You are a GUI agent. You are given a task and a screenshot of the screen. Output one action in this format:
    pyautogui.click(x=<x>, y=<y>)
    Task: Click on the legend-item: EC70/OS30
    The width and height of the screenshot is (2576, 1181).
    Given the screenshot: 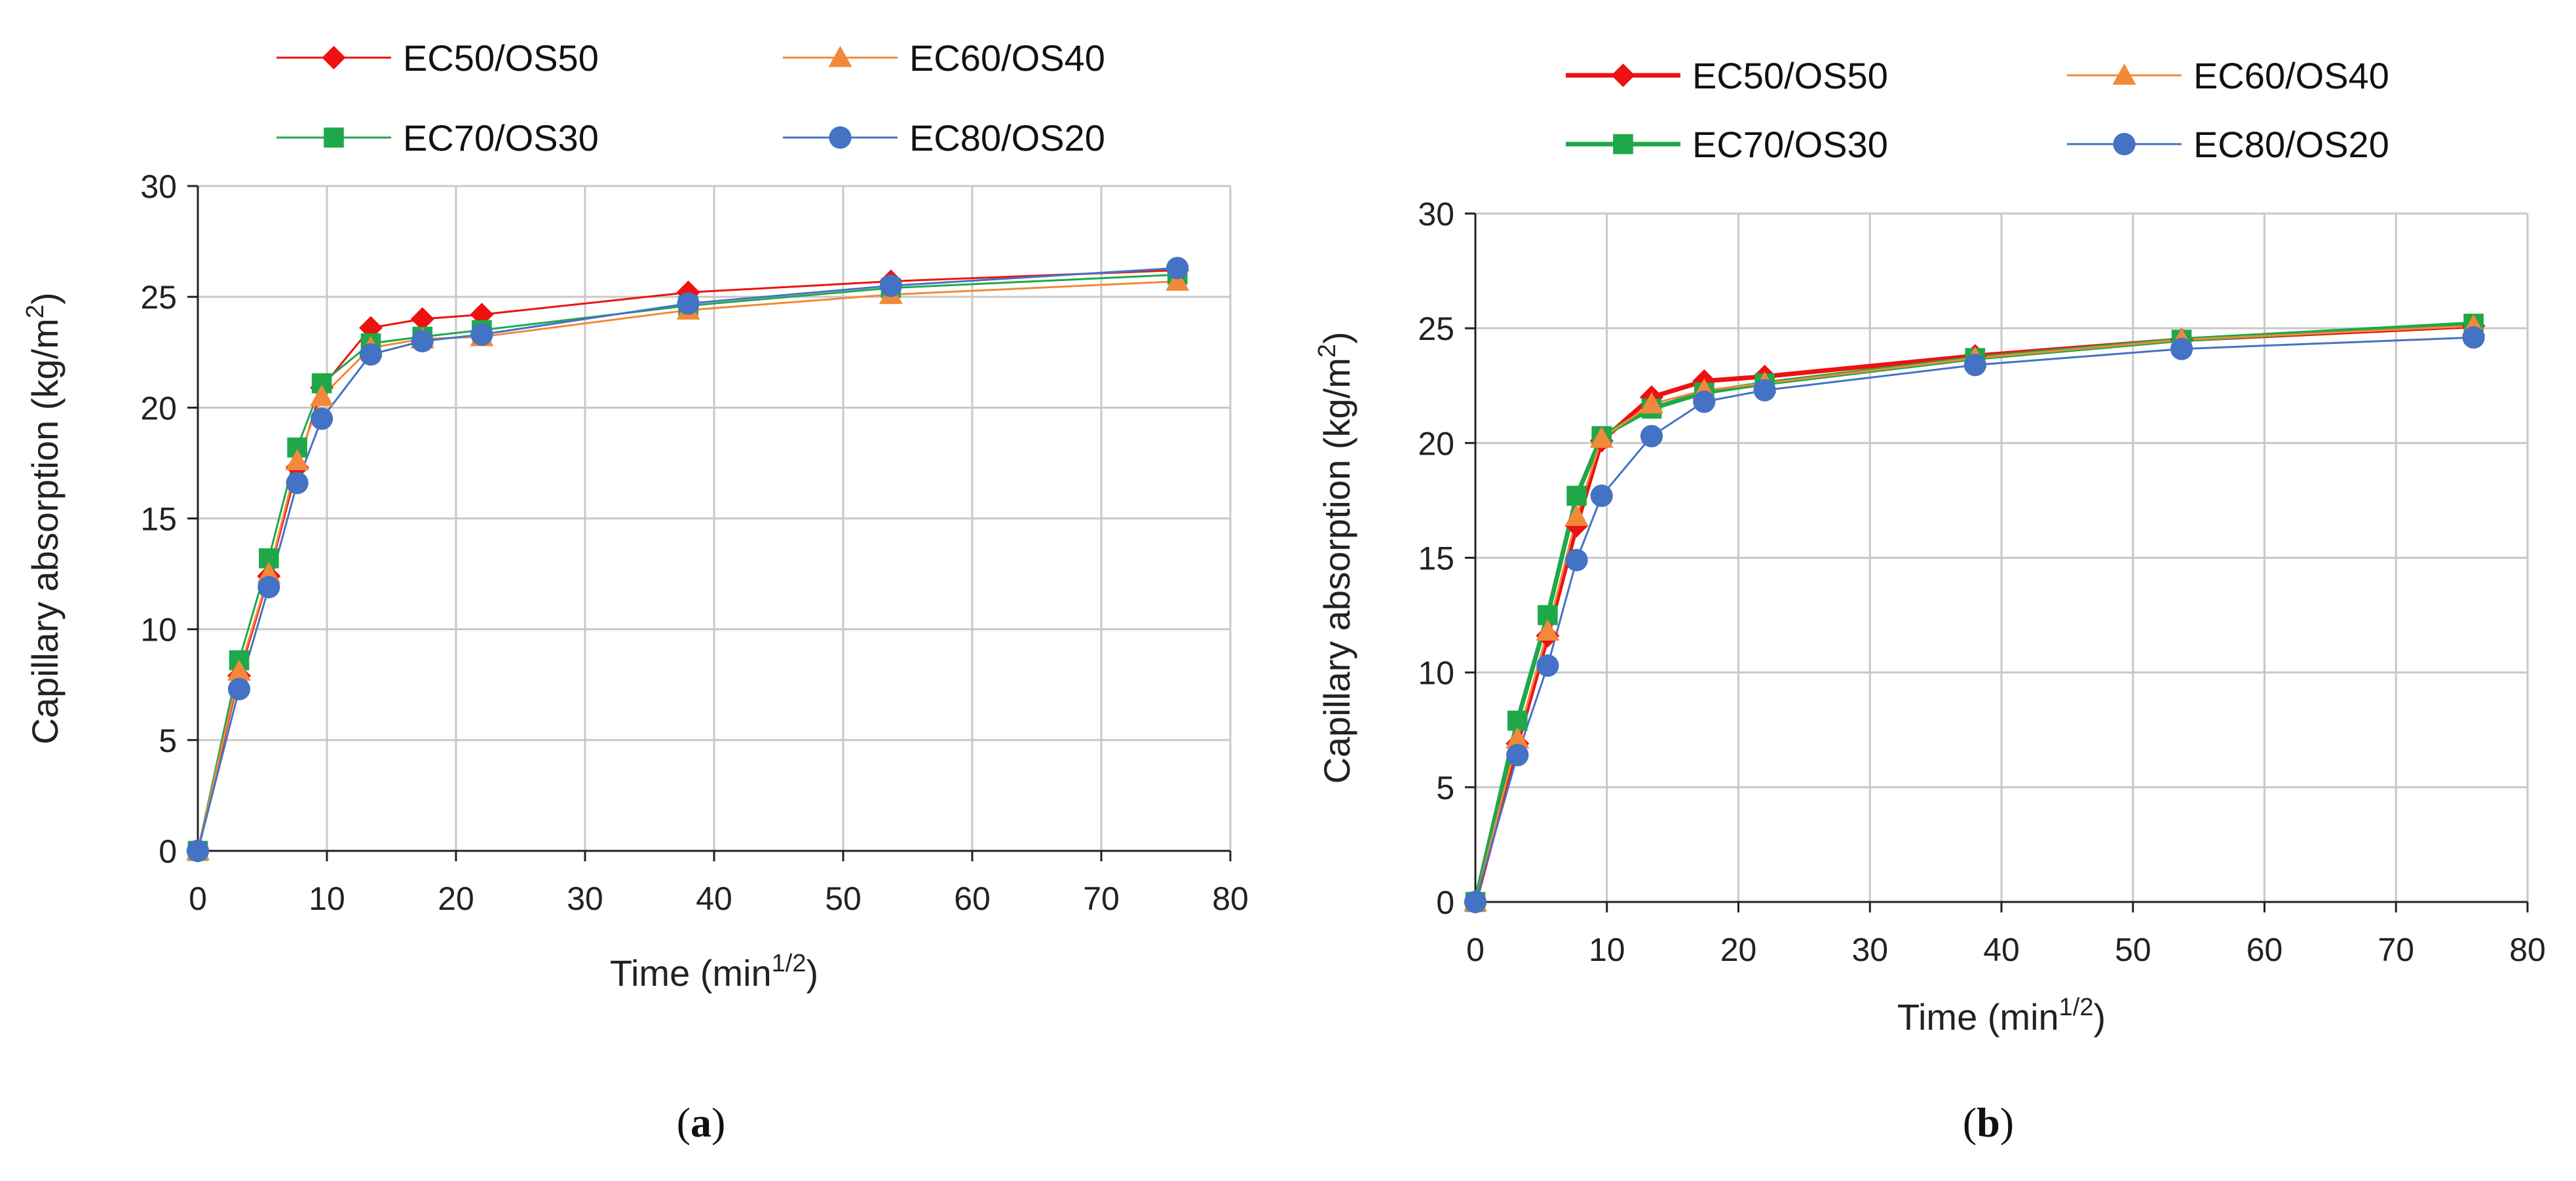 What is the action you would take?
    pyautogui.click(x=437, y=138)
    